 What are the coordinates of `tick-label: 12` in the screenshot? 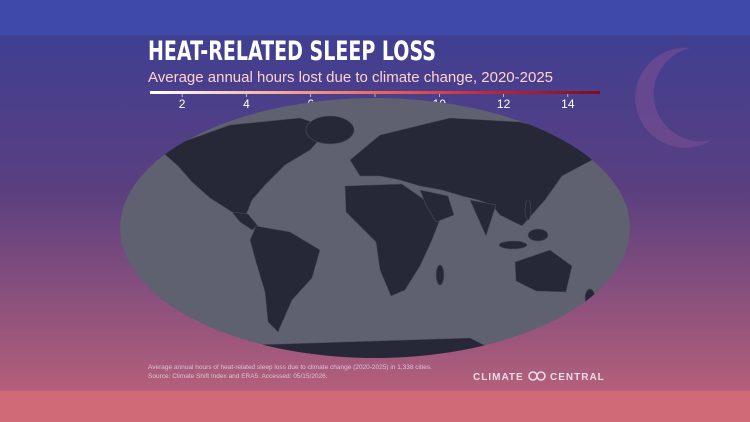 It's located at (504, 104).